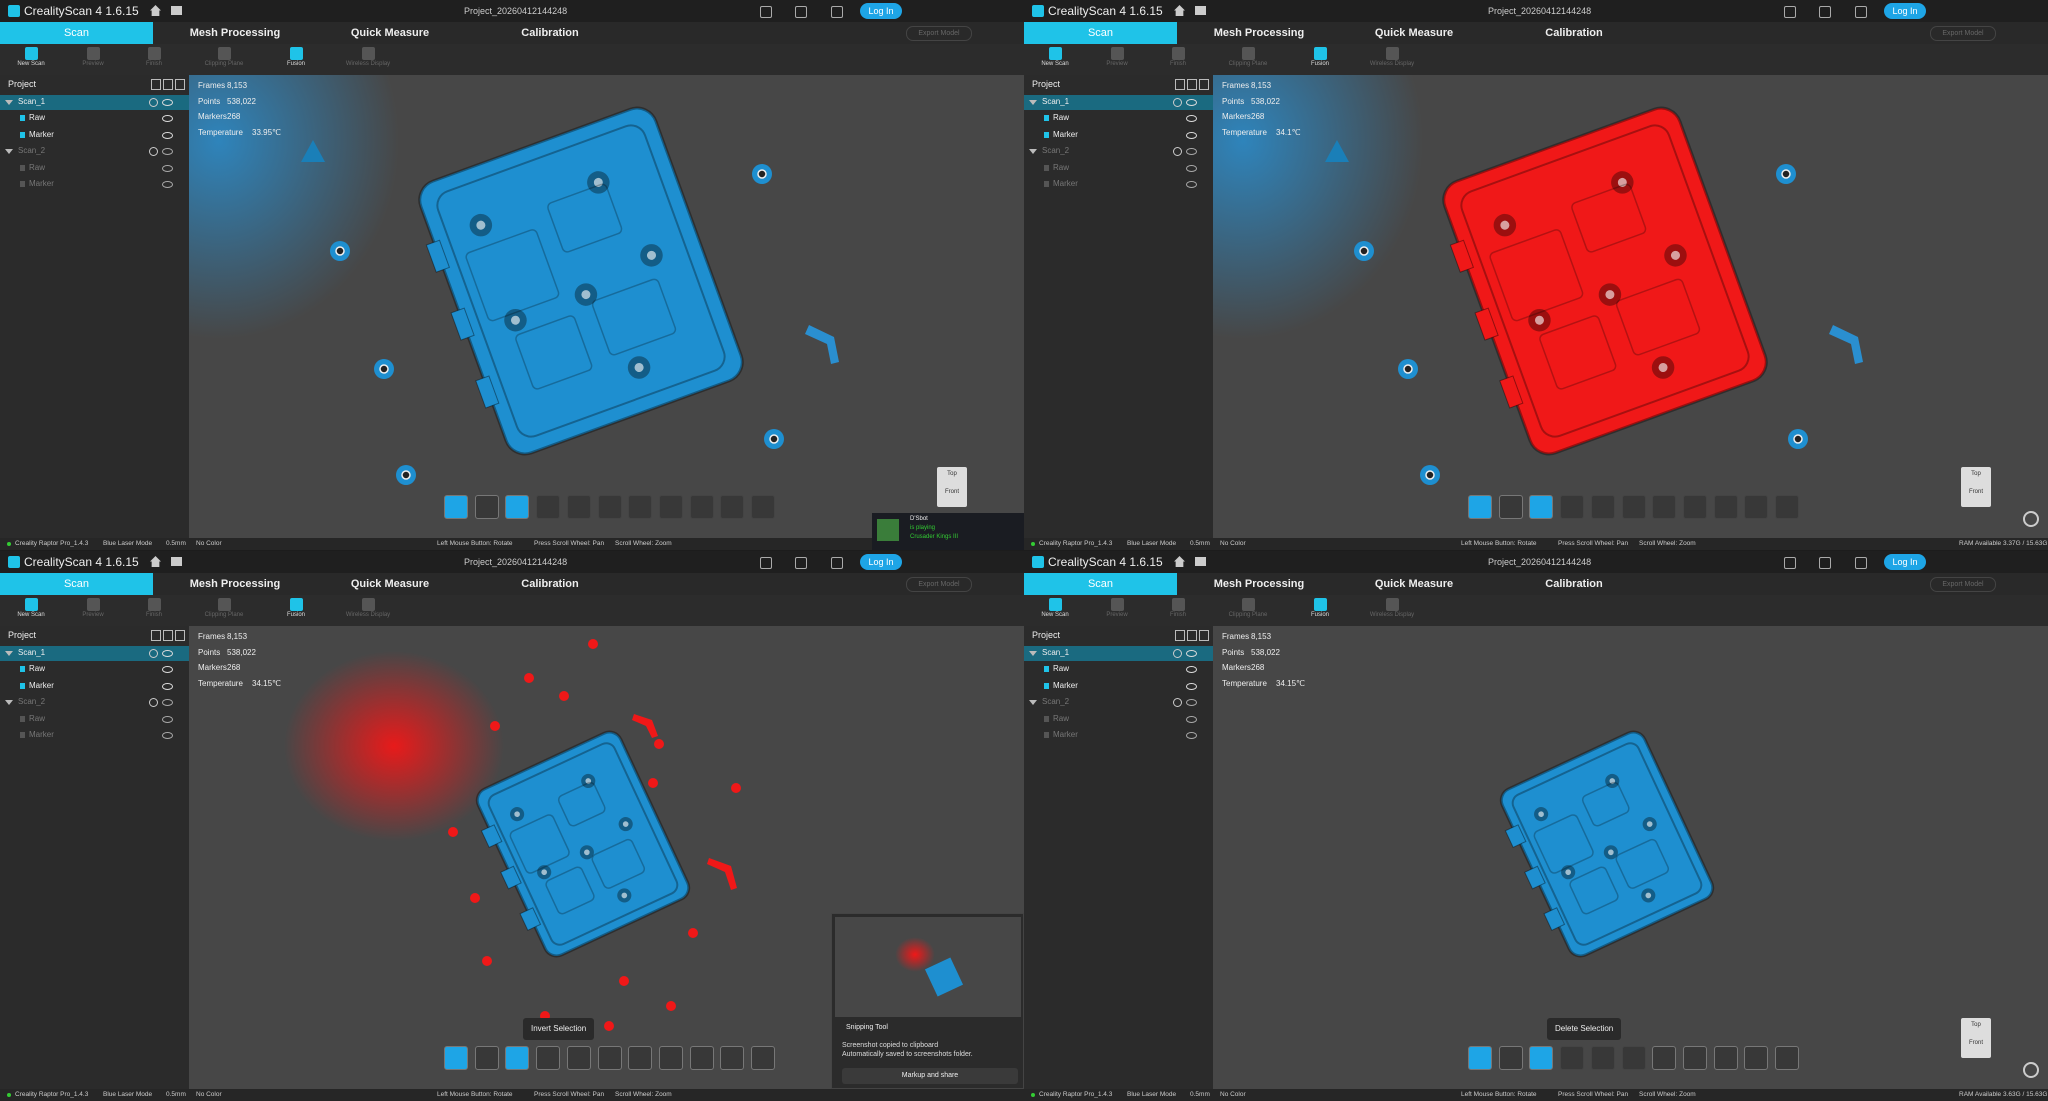 This screenshot has width=2048, height=1101. What do you see at coordinates (93, 59) in the screenshot?
I see `tool-button: Preview` at bounding box center [93, 59].